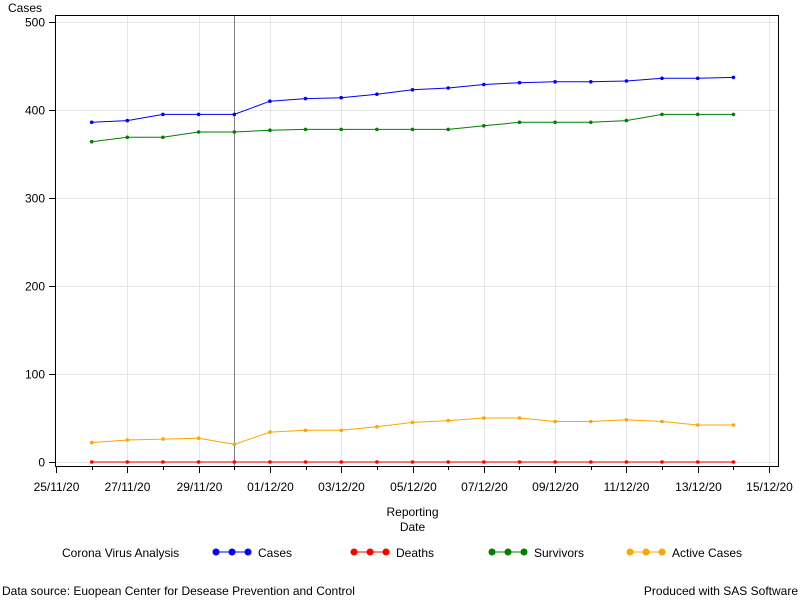  Describe the element at coordinates (35, 111) in the screenshot. I see `y-tick-label: 400` at that location.